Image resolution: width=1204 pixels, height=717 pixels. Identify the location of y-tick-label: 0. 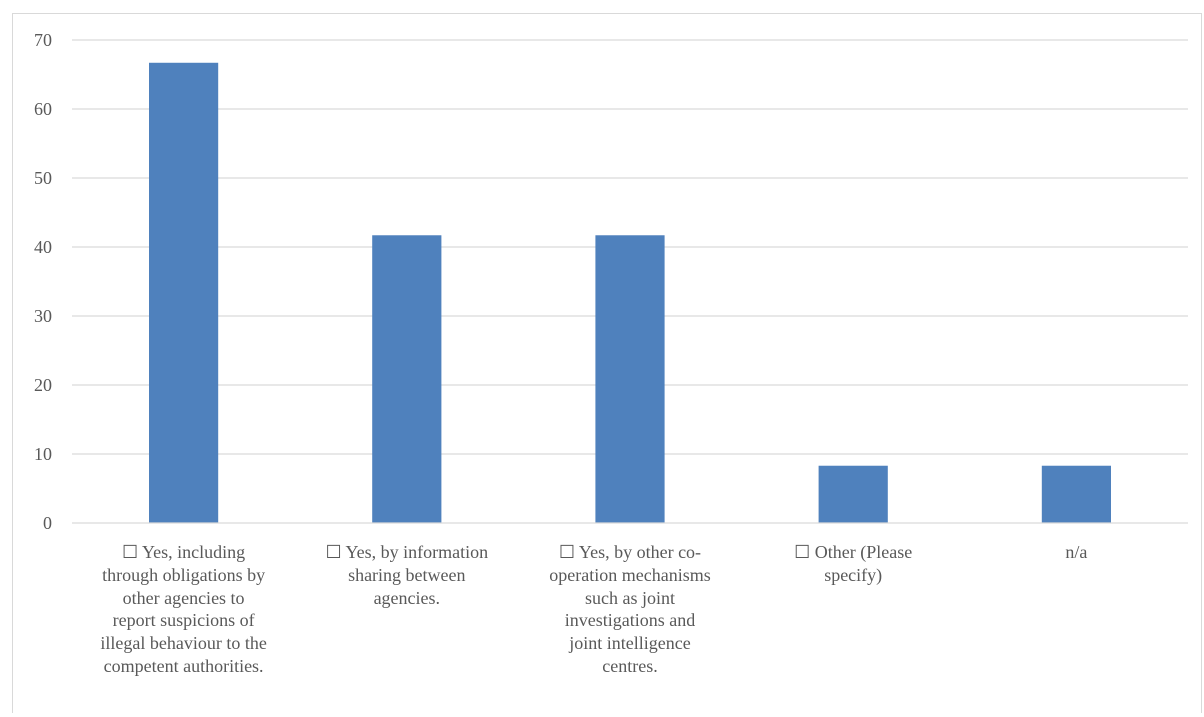
(47, 523).